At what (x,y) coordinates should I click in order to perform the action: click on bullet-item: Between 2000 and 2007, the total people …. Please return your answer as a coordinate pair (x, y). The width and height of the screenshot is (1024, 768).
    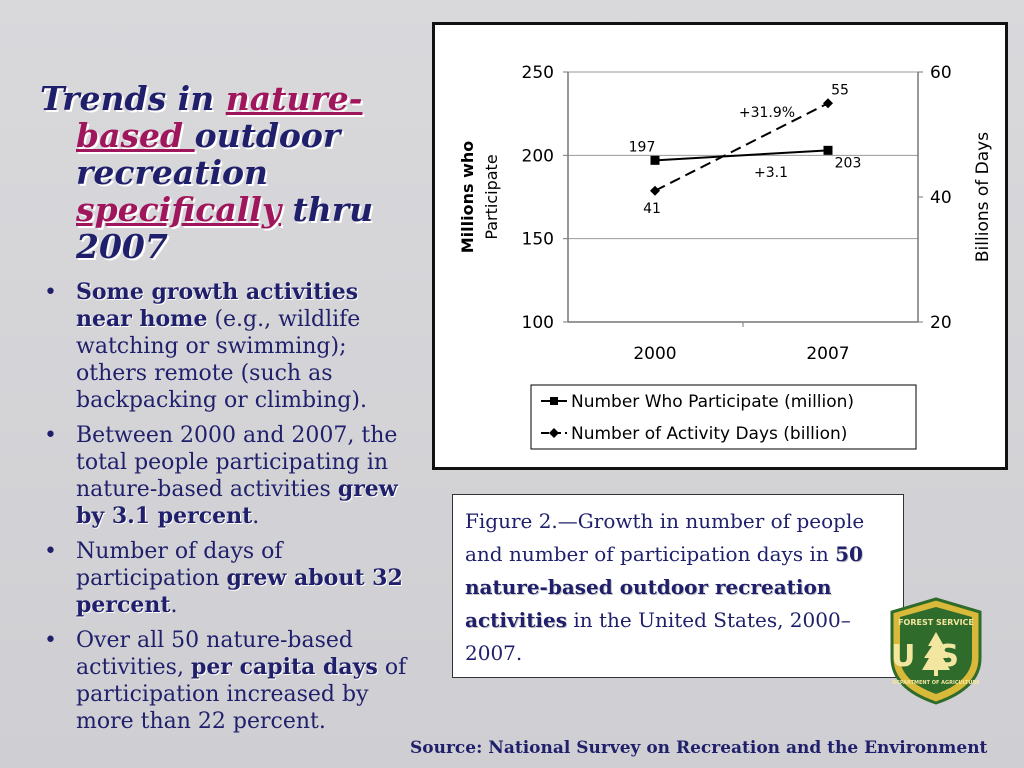
    Looking at the image, I should click on (230, 476).